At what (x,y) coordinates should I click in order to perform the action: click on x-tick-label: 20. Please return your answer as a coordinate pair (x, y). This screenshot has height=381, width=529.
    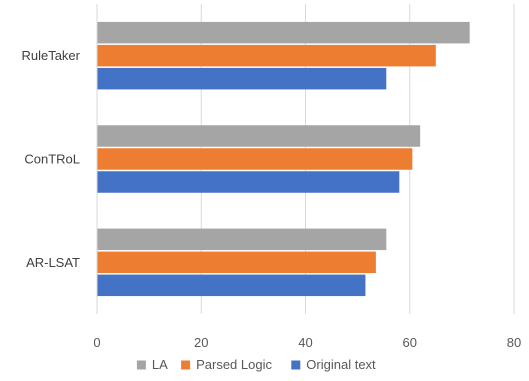
    Looking at the image, I should click on (201, 342).